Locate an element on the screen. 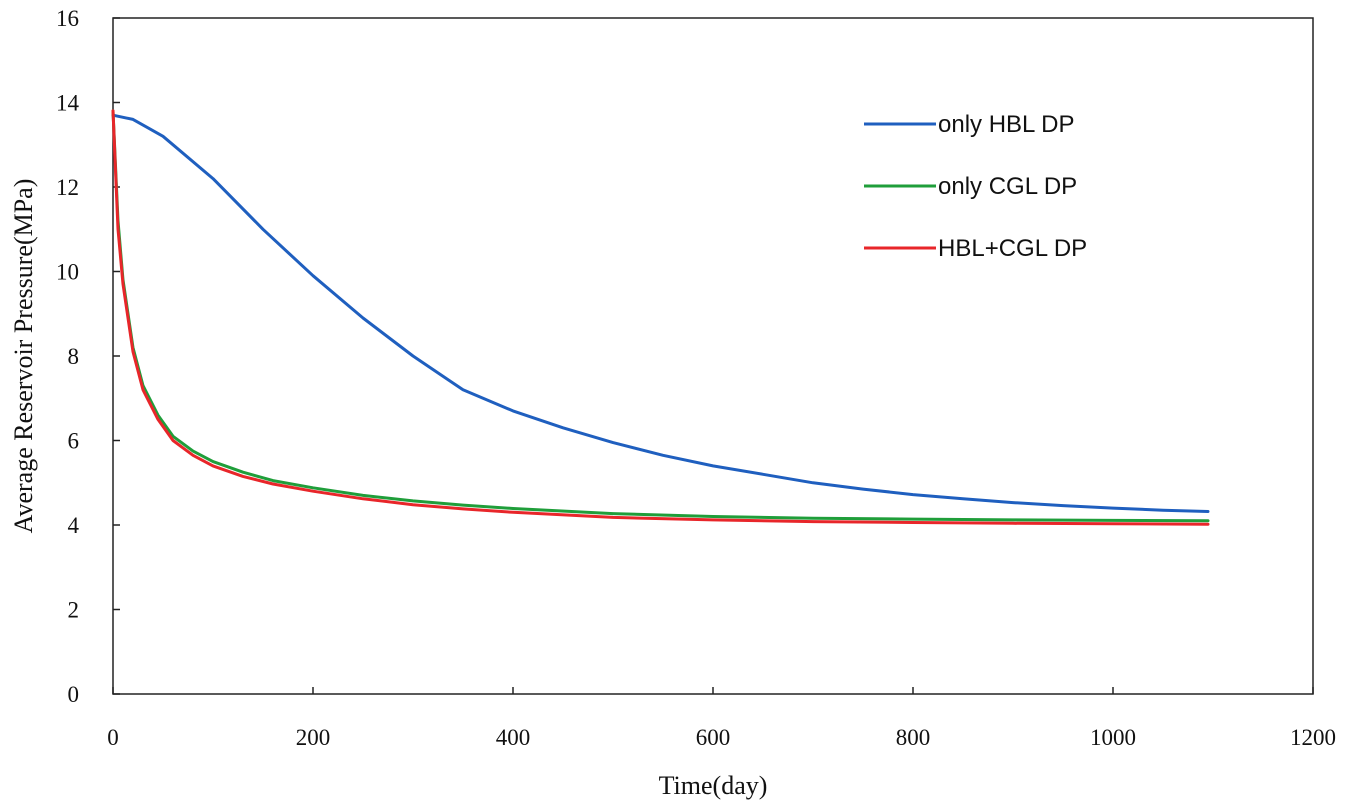  x-tick-label: 0 is located at coordinates (113, 737).